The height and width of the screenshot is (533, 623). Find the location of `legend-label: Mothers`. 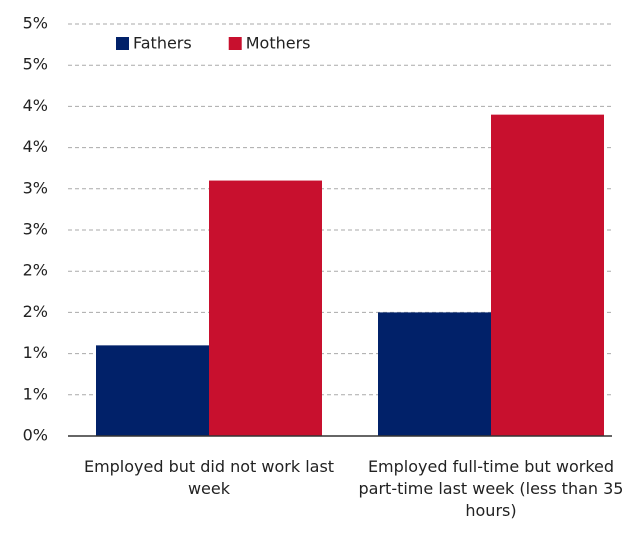

legend-label: Mothers is located at coordinates (278, 43).